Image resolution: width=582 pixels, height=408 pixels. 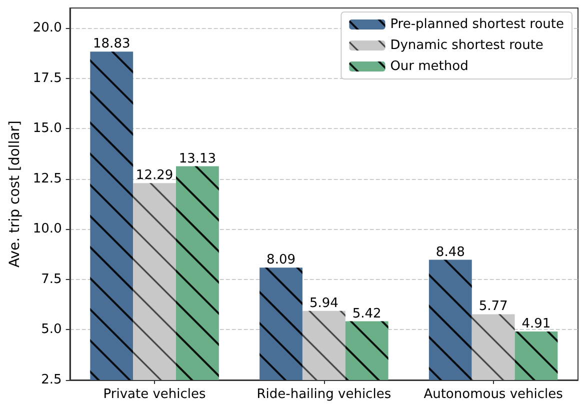 What do you see at coordinates (47, 128) in the screenshot?
I see `y-tick-label: 15.0` at bounding box center [47, 128].